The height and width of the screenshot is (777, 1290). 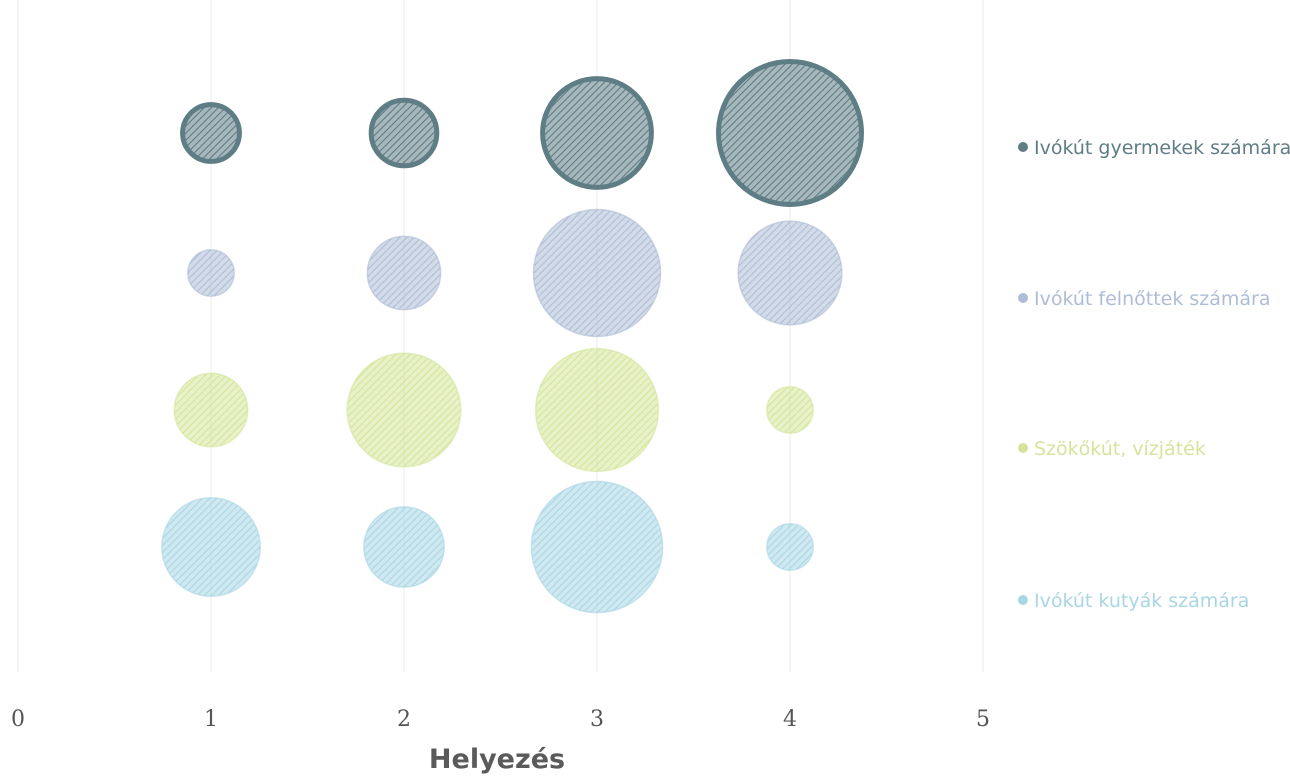 What do you see at coordinates (404, 133) in the screenshot?
I see `bubble-series-1-x2` at bounding box center [404, 133].